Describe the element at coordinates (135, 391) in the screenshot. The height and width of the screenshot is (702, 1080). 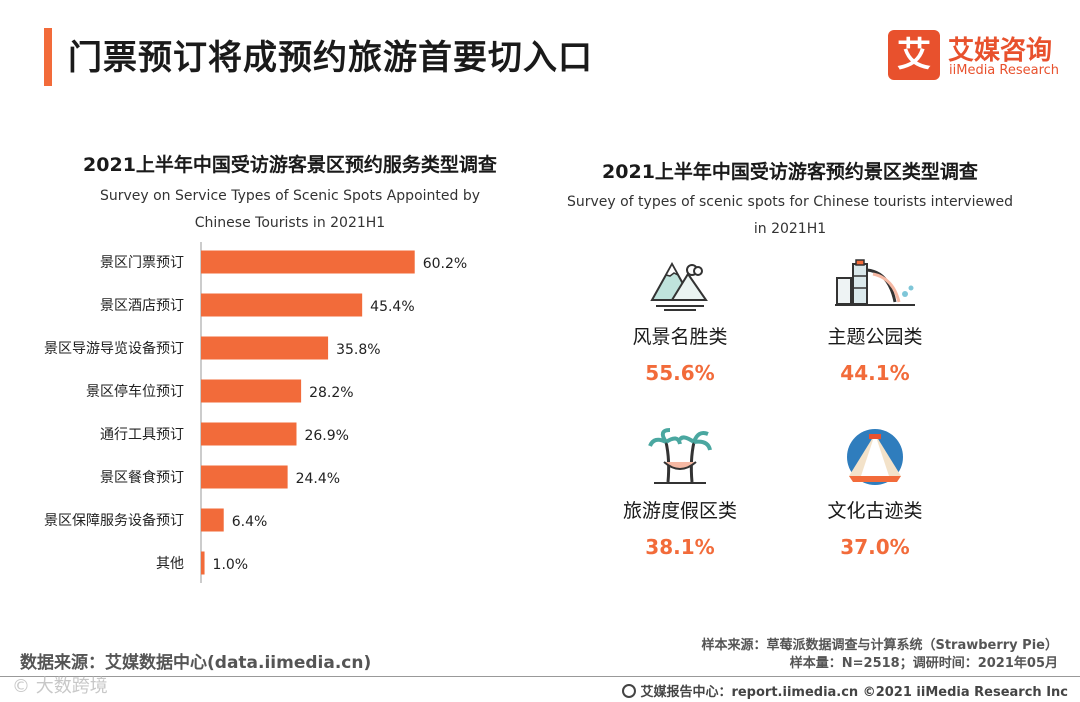
I see `category-label-3: 景区停车位预订` at that location.